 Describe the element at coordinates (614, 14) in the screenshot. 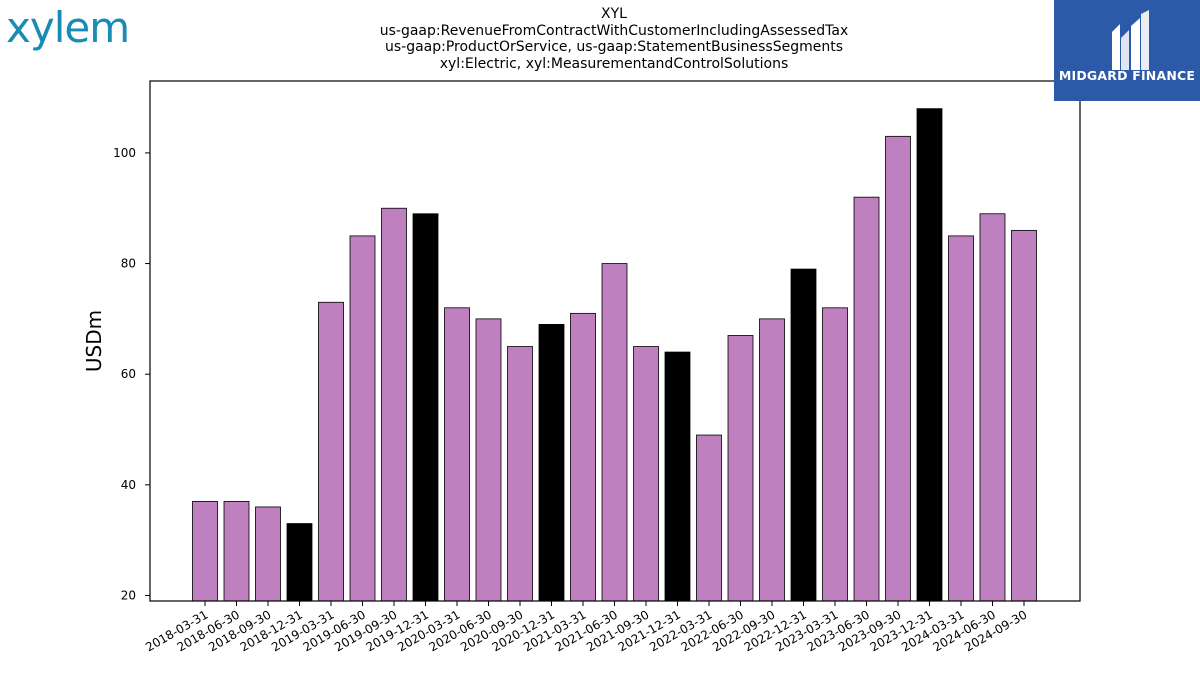

I see `title-line-1: XYL` at that location.